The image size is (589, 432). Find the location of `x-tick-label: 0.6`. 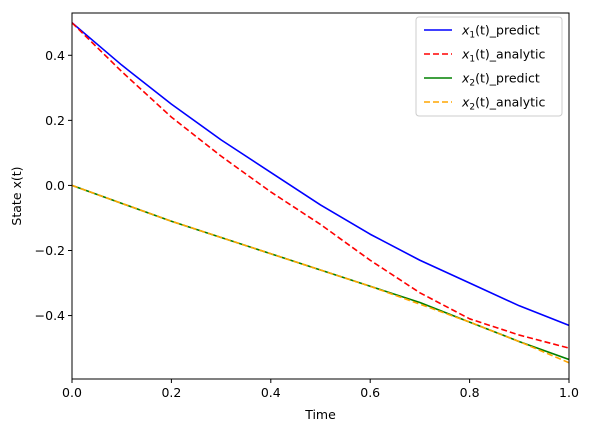

x-tick-label: 0.6 is located at coordinates (370, 392).